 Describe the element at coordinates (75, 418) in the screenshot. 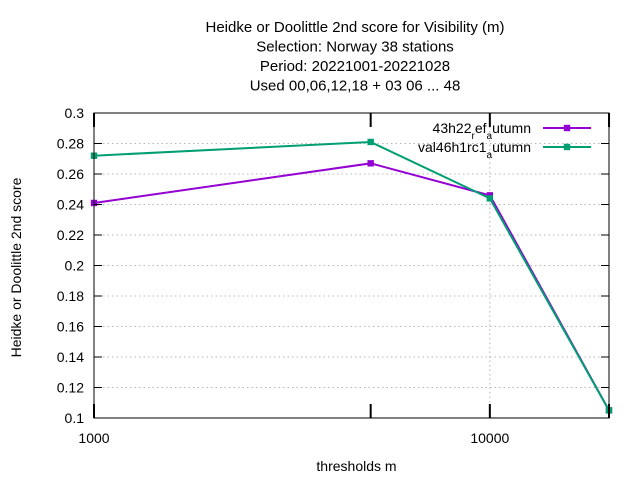

I see `y-tick-label: 0.1` at that location.